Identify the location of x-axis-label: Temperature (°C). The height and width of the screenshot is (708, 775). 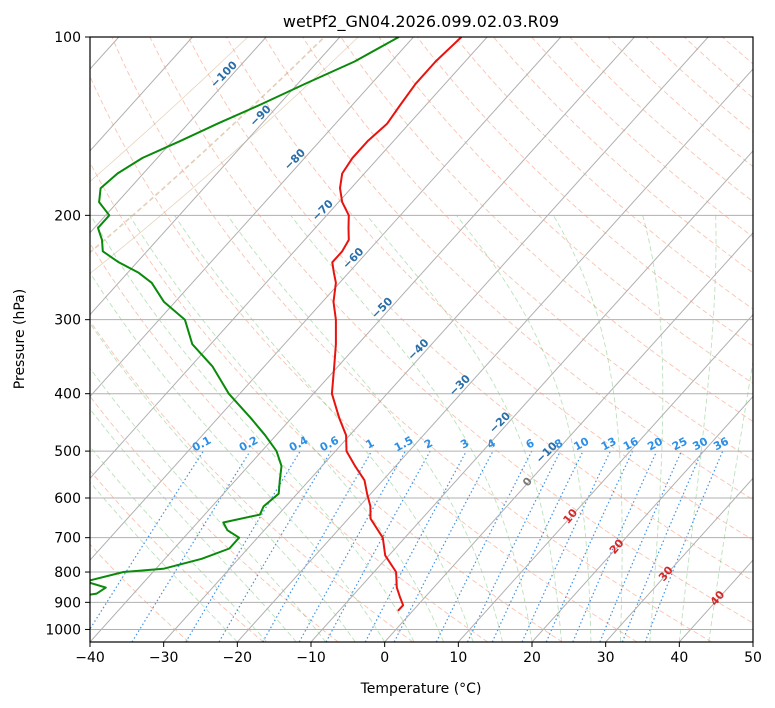
(421, 689).